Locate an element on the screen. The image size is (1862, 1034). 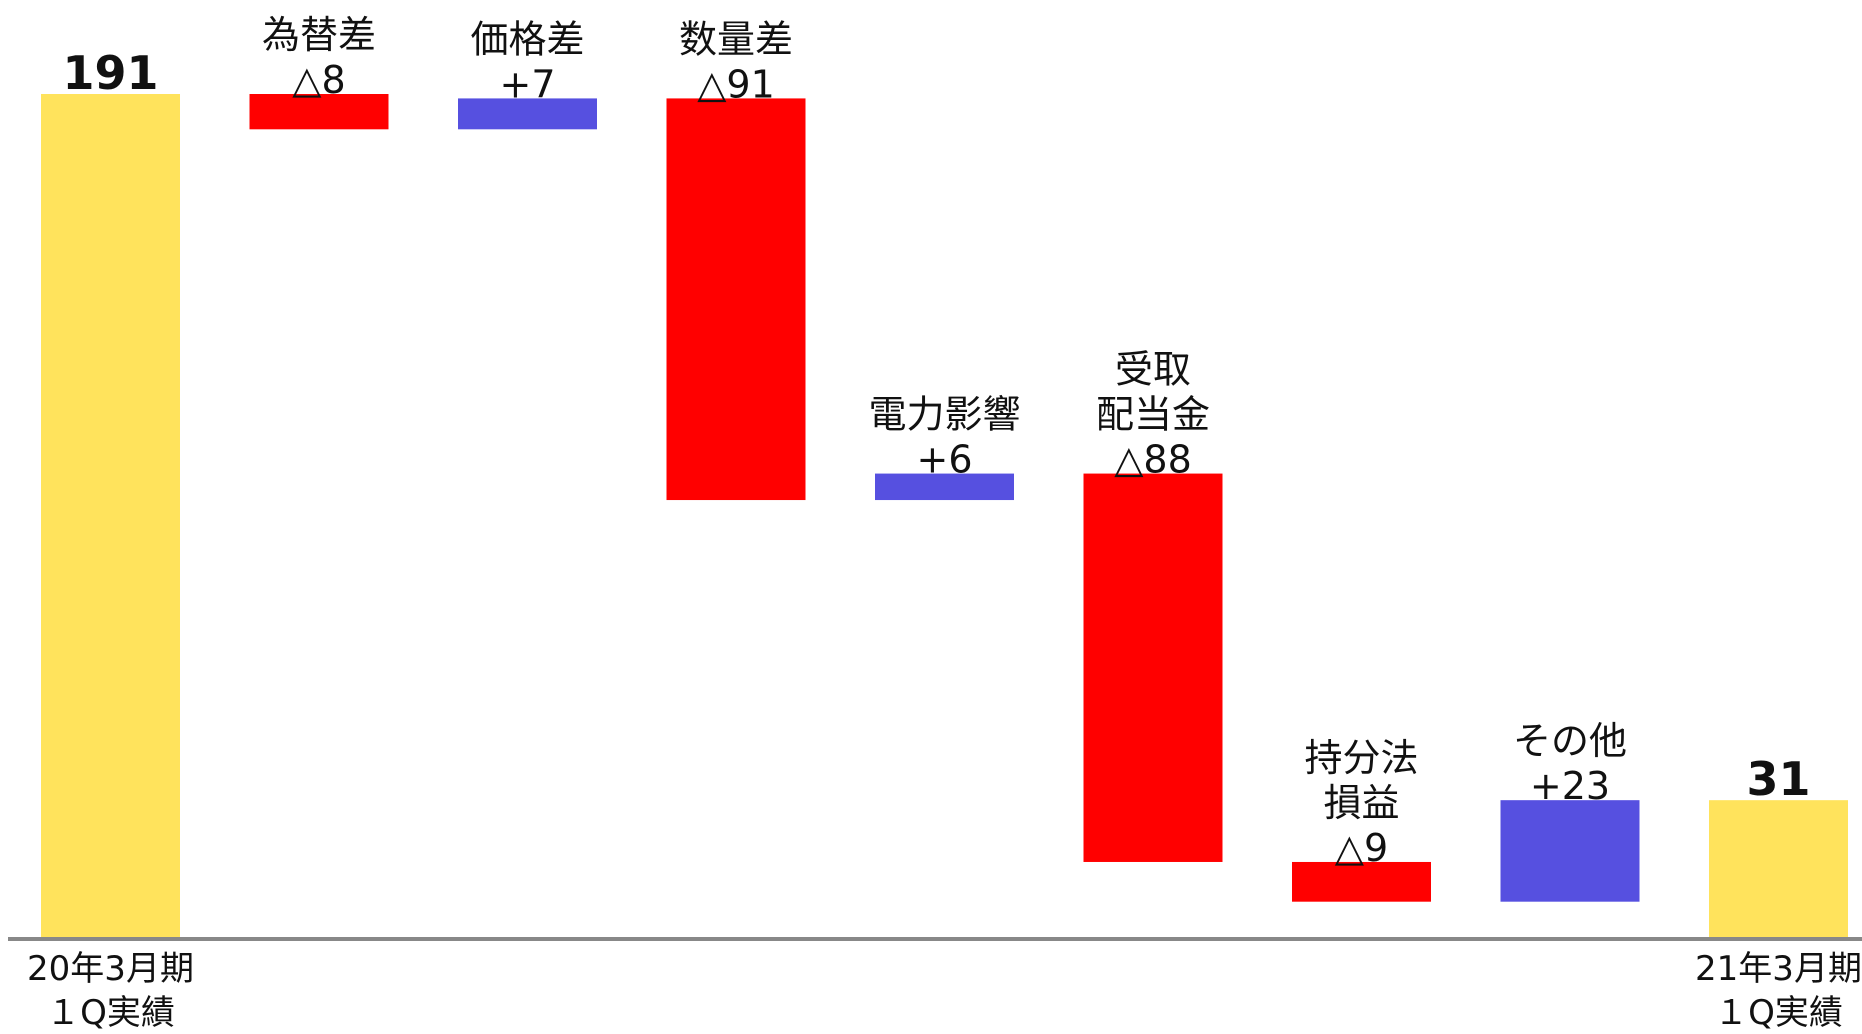
category-label: 20年3月期 is located at coordinates (110, 969).